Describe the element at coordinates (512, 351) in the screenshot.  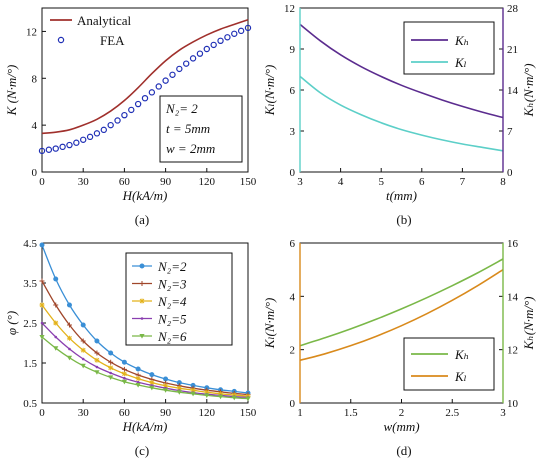
I see `y-right-tick-label-d: 12` at that location.